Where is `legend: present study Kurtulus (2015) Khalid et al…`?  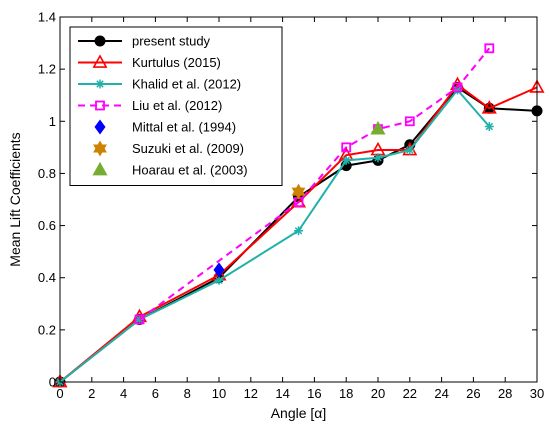 legend: present study Kurtulus (2015) Khalid et al… is located at coordinates (176, 106).